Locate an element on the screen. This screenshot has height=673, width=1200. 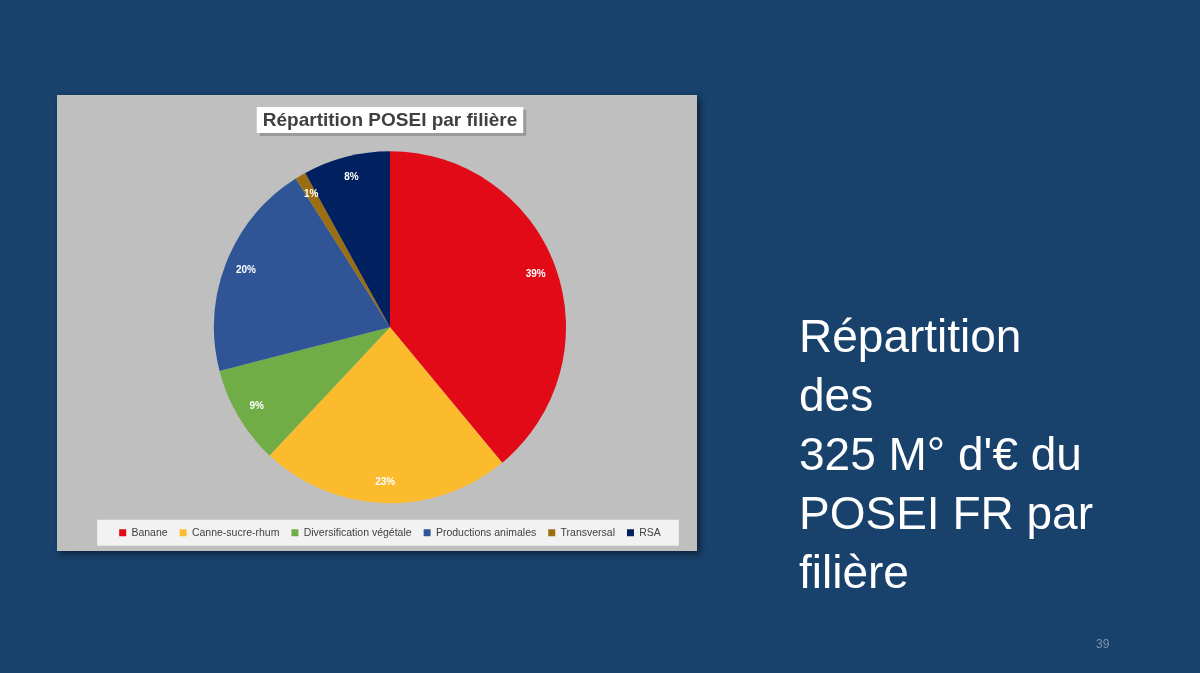
text: 39 is located at coordinates (1103, 644).